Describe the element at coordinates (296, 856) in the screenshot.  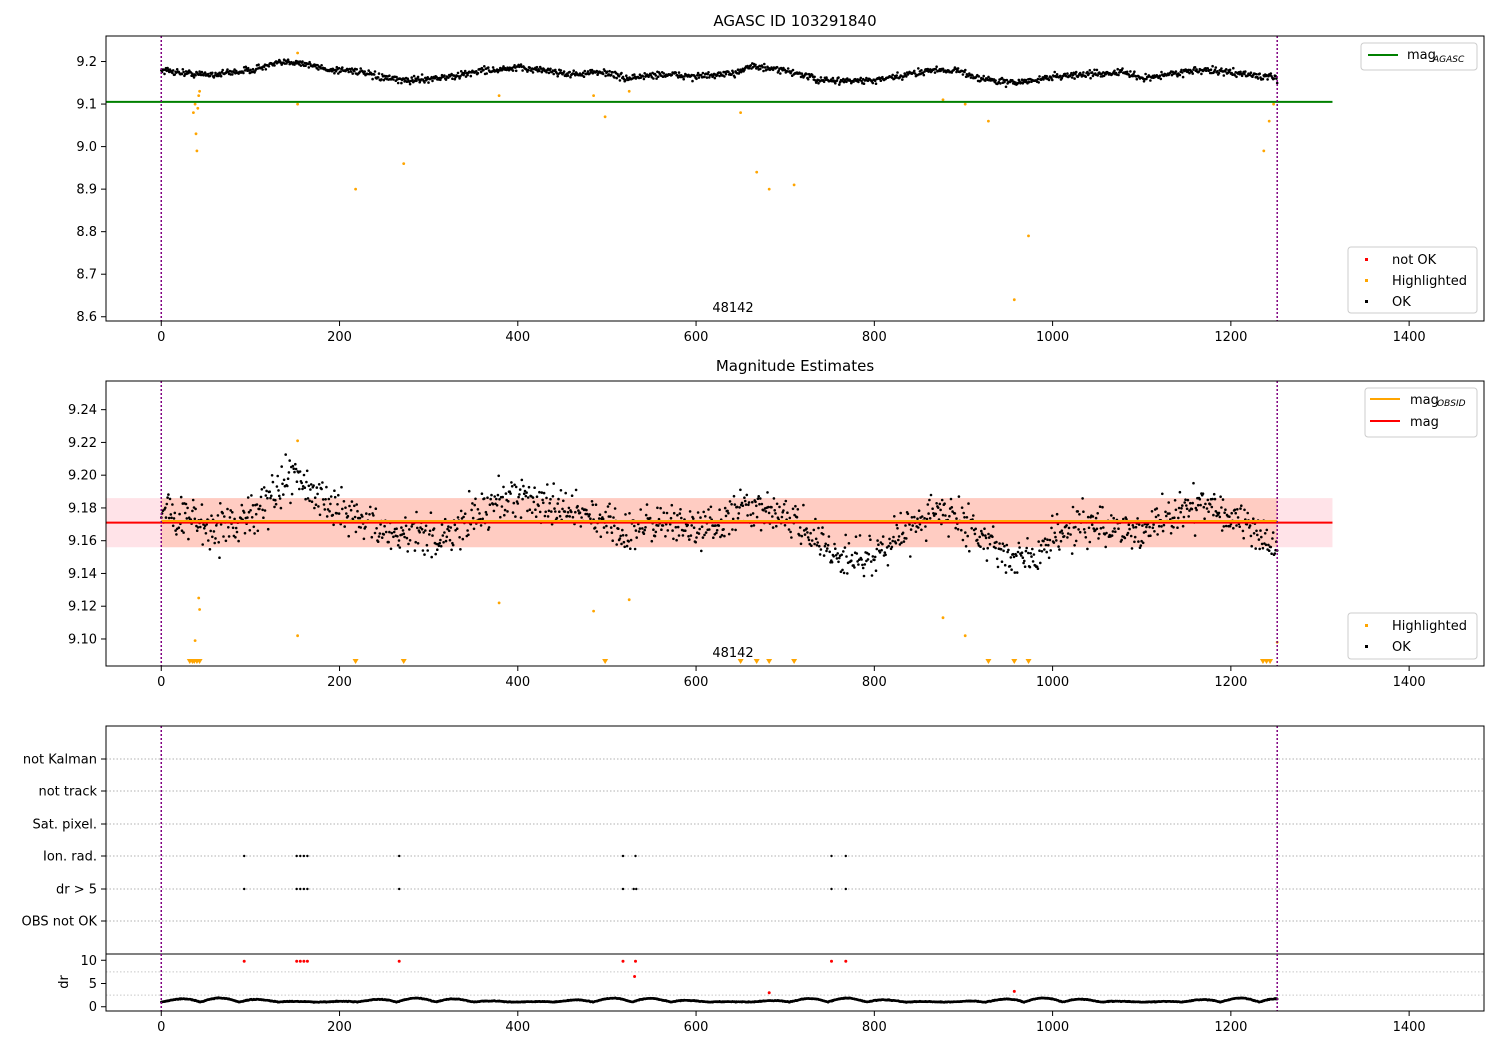
I see `flag-point` at that location.